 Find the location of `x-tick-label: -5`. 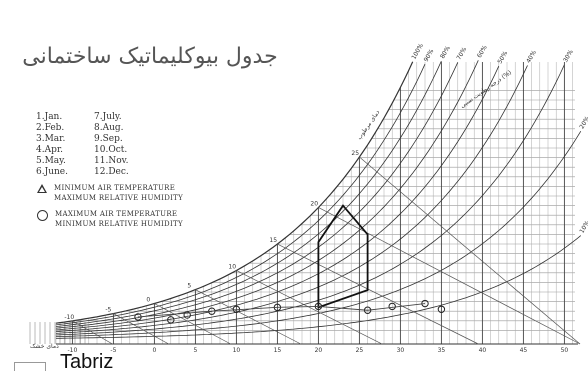

x-tick-label: -5 is located at coordinates (113, 350).